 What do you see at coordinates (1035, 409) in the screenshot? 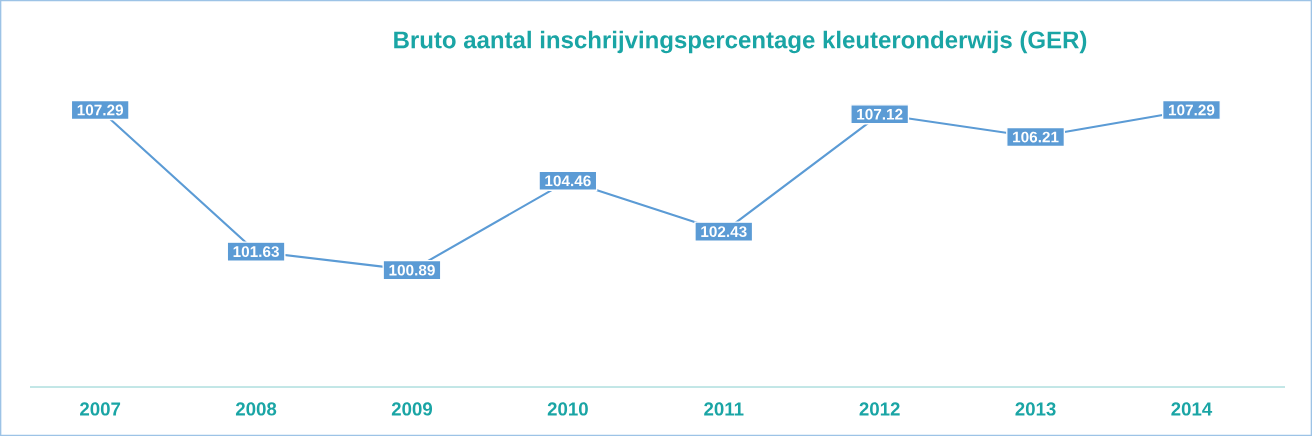
I see `x-tick-label: 2013` at bounding box center [1035, 409].